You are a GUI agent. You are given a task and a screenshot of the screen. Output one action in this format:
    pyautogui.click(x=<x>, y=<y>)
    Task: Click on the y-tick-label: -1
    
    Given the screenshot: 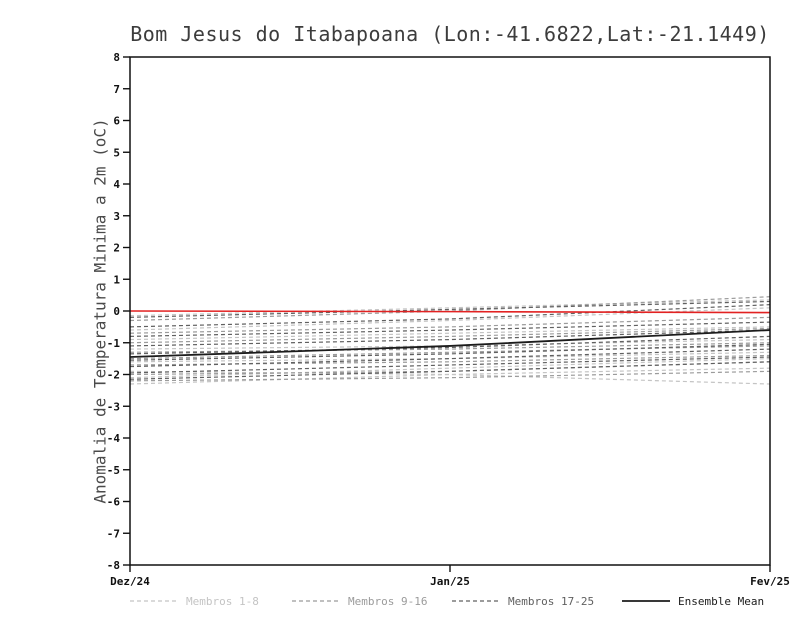 What is the action you would take?
    pyautogui.click(x=114, y=343)
    